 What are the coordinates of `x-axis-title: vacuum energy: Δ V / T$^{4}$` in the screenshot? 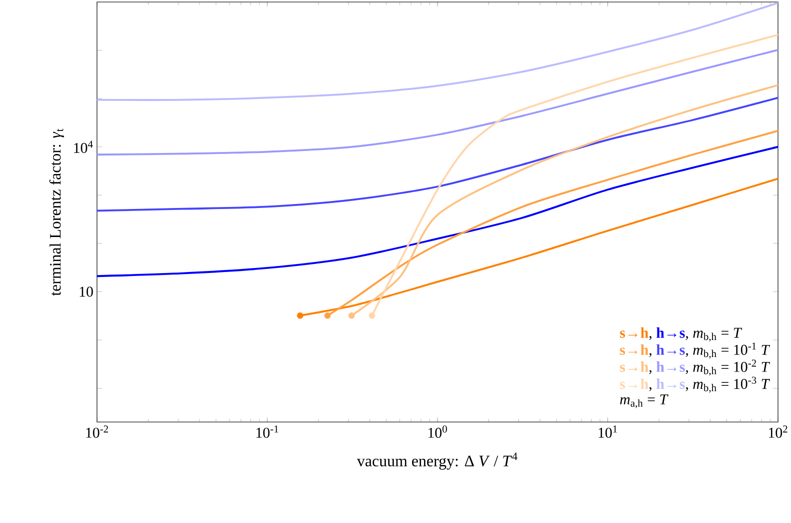 It's located at (437, 461).